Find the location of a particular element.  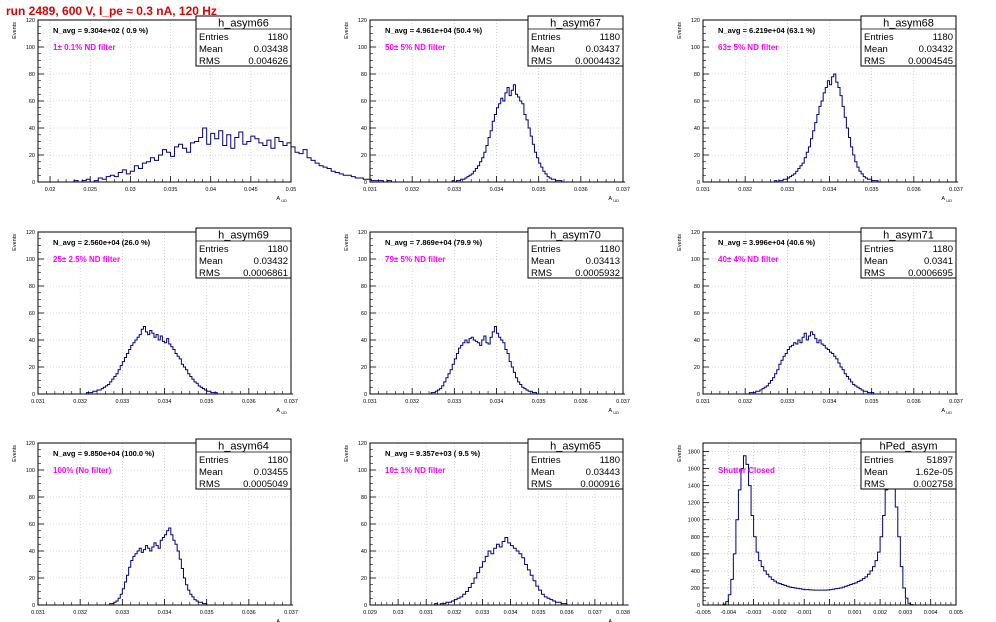

hist-name: h_asym71 is located at coordinates (908, 236).